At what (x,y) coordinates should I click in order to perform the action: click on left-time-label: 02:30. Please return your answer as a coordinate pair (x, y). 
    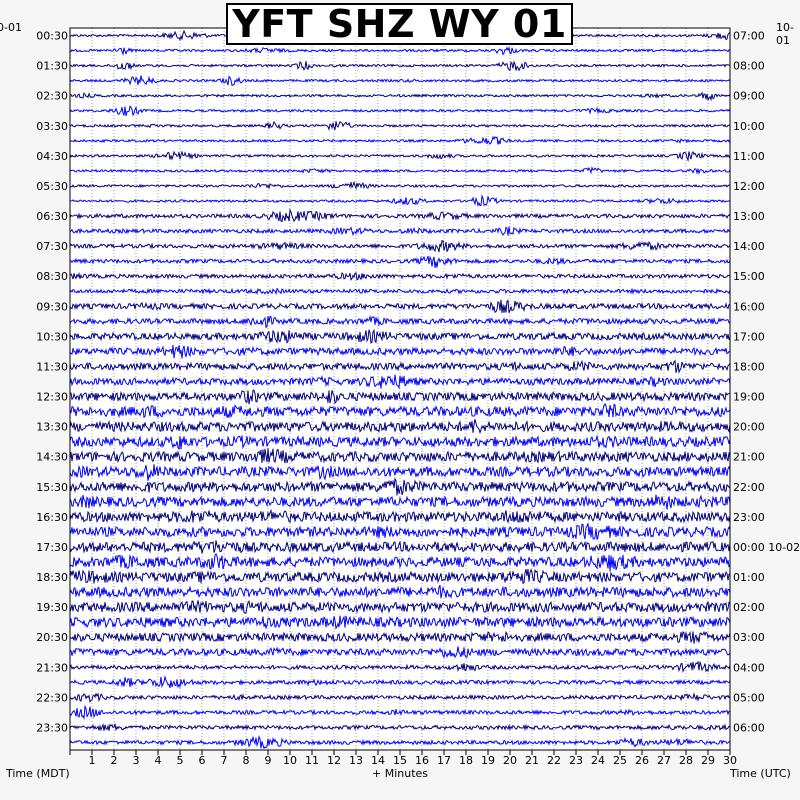
    Looking at the image, I should click on (52, 96).